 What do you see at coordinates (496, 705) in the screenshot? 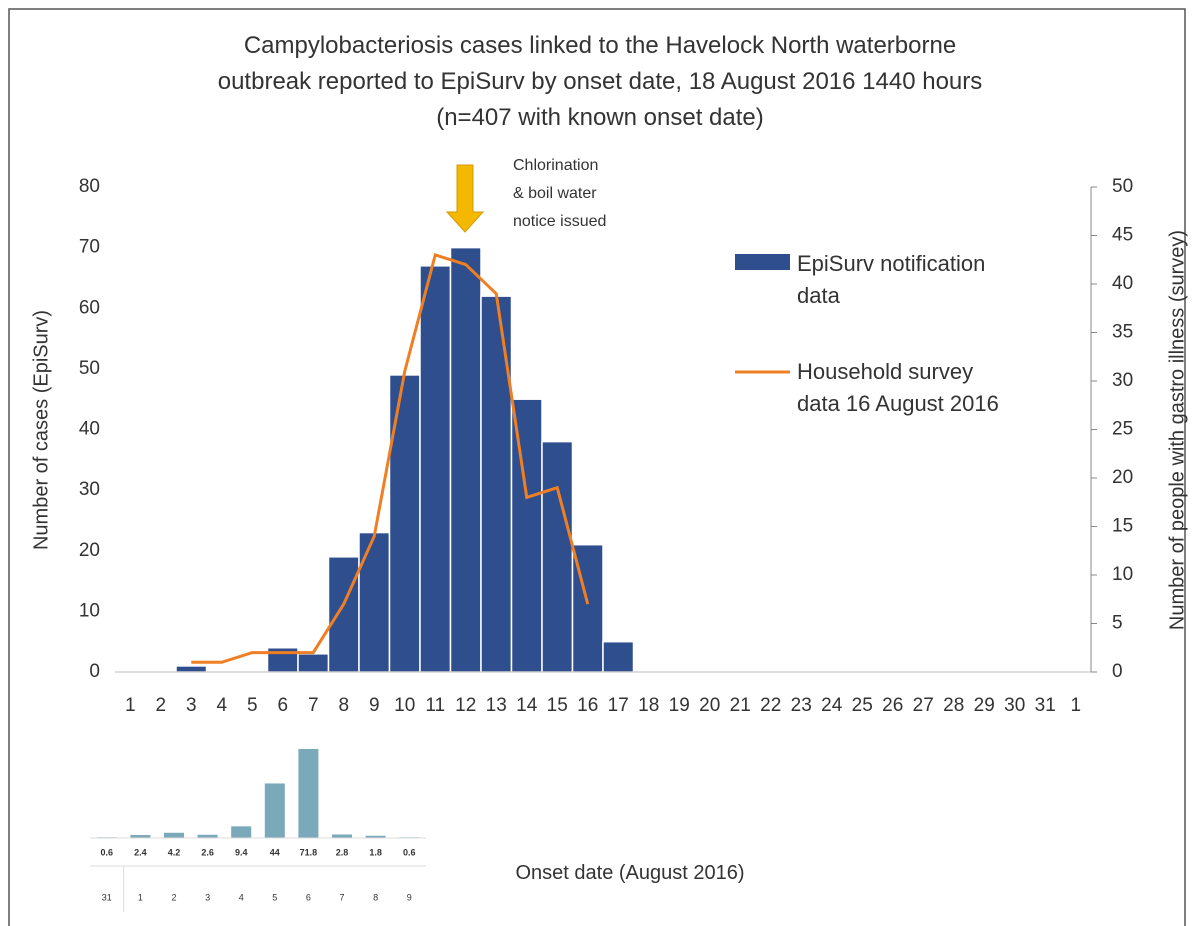
I see `x-tick-label: 13` at bounding box center [496, 705].